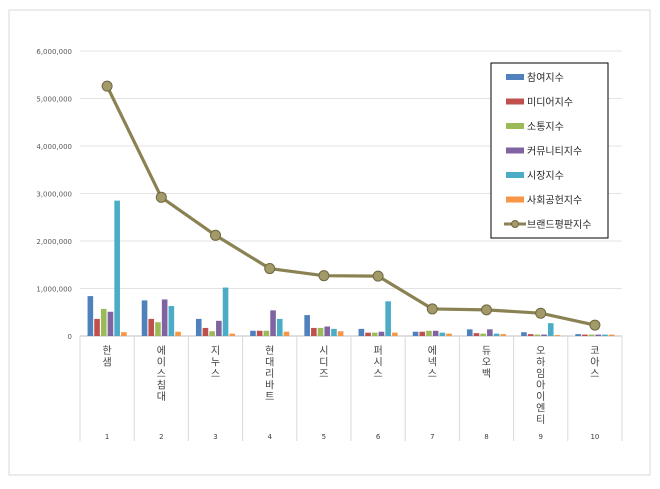 The height and width of the screenshot is (489, 660). Describe the element at coordinates (378, 437) in the screenshot. I see `x-category-number: 6` at that location.